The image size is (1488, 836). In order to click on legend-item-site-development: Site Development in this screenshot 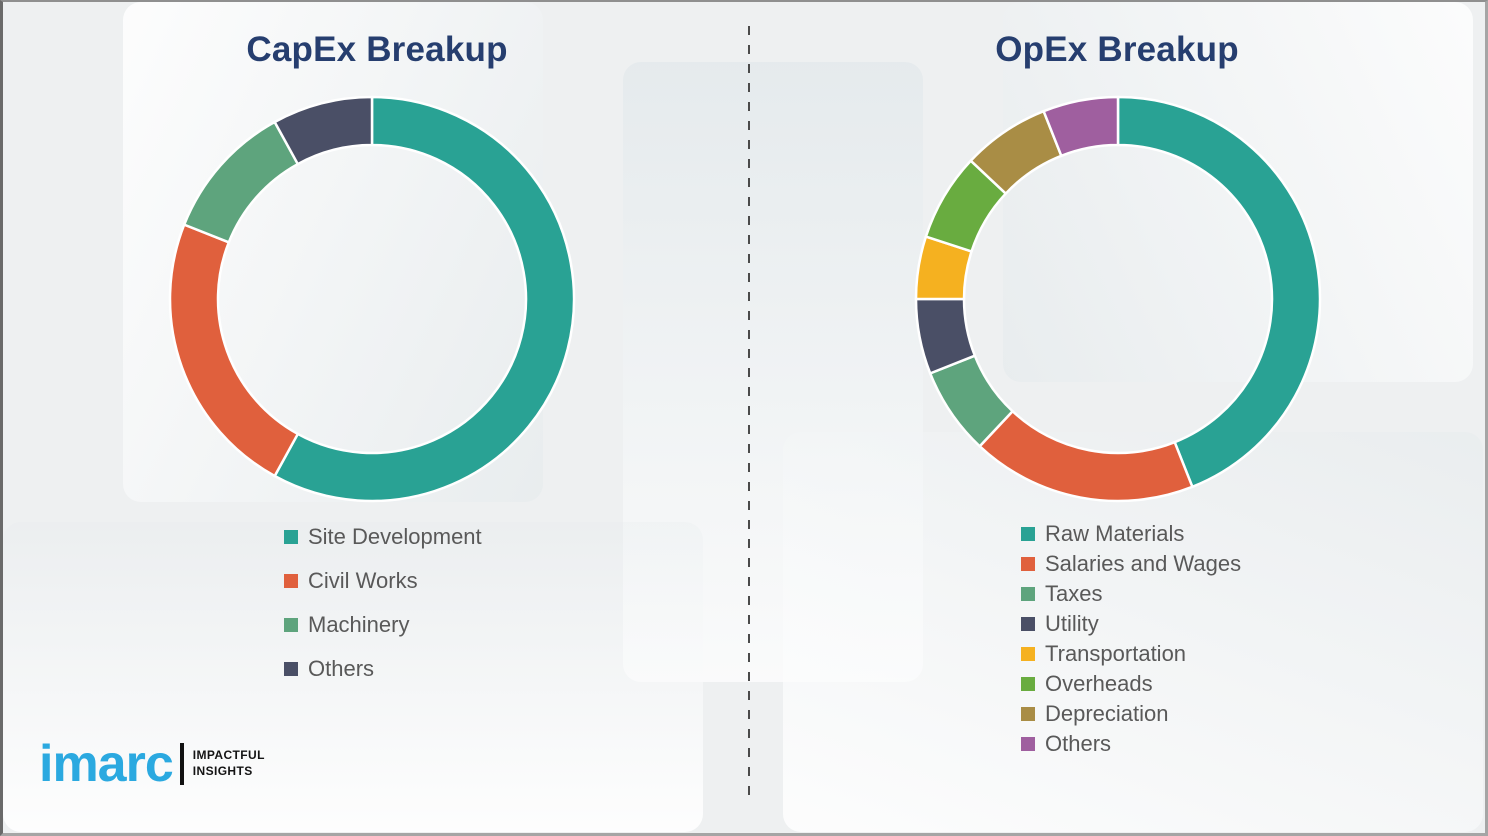, I will do `click(383, 537)`.